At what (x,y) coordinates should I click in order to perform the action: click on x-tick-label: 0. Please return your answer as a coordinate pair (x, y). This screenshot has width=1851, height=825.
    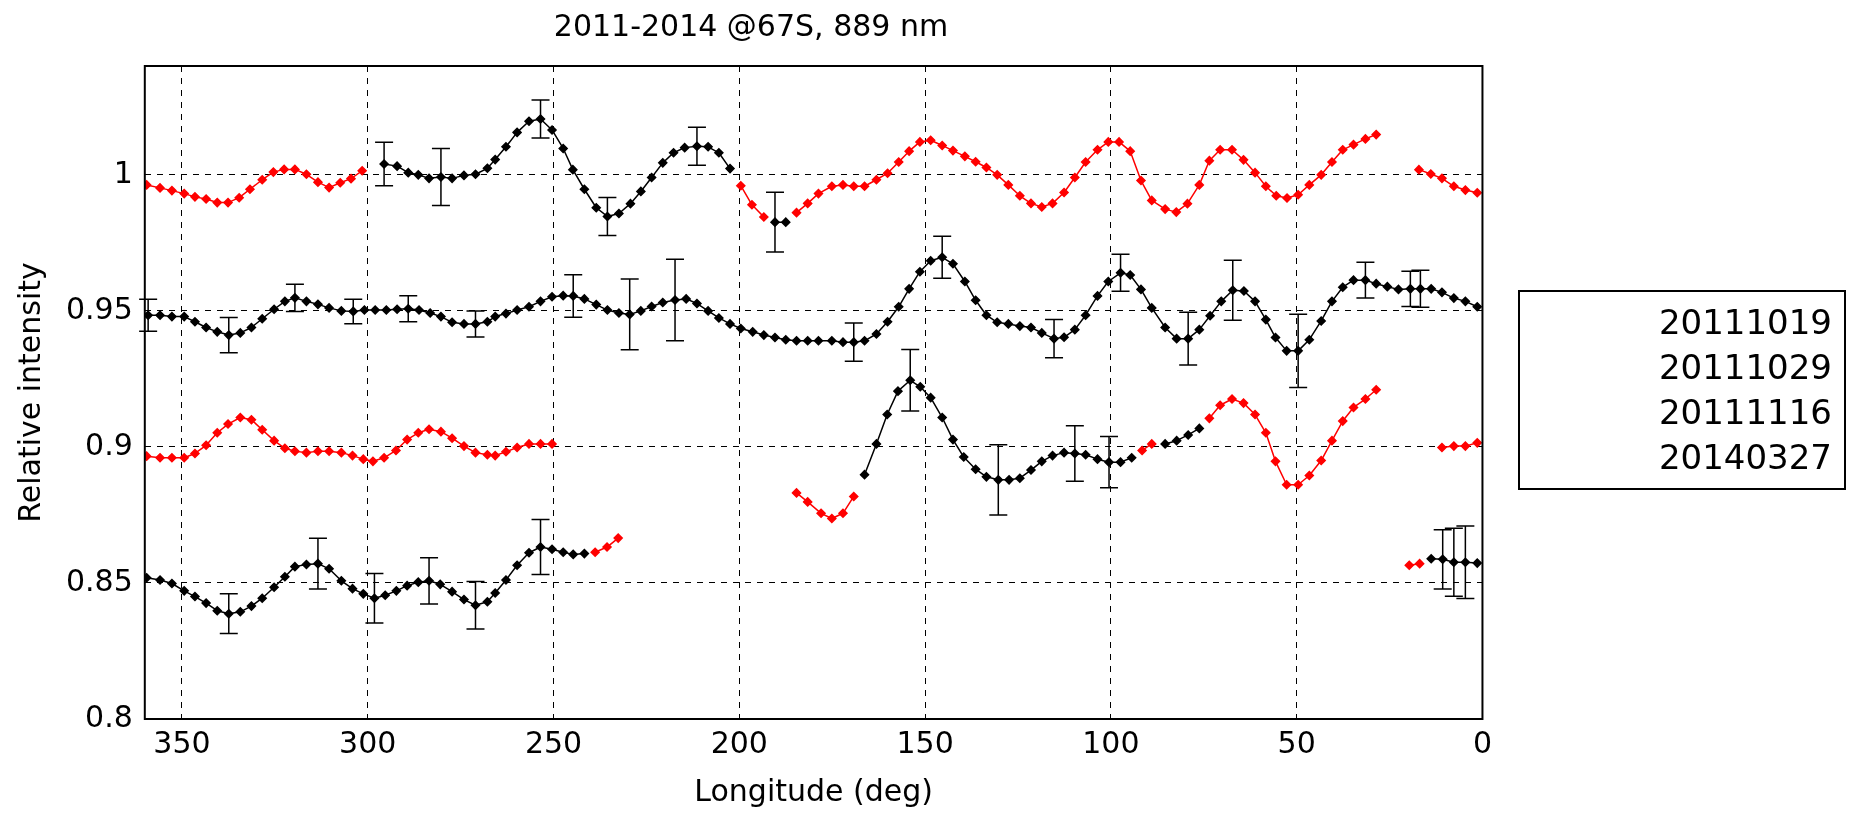
    Looking at the image, I should click on (1482, 742).